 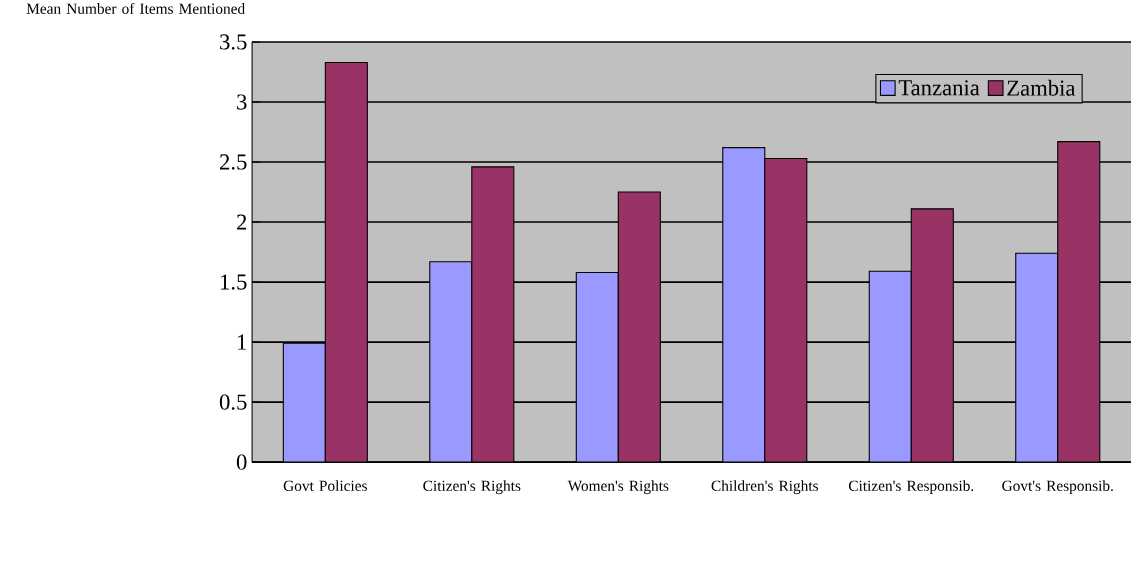 What do you see at coordinates (242, 102) in the screenshot?
I see `y-tick-label: 3` at bounding box center [242, 102].